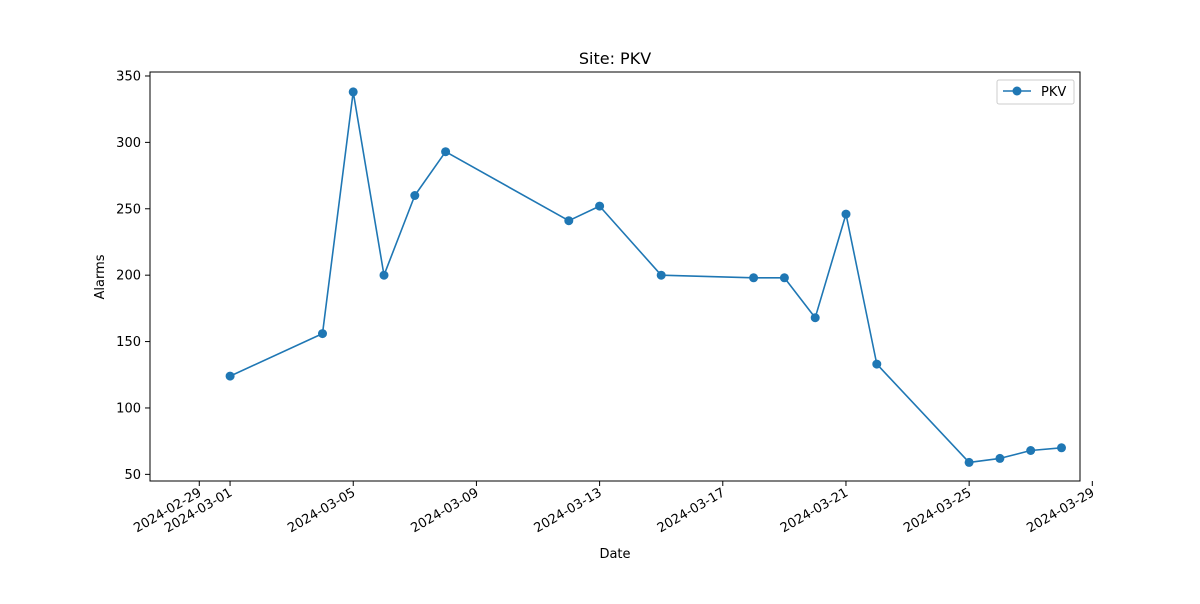  I want to click on y-axis-label: Alarms, so click(100, 276).